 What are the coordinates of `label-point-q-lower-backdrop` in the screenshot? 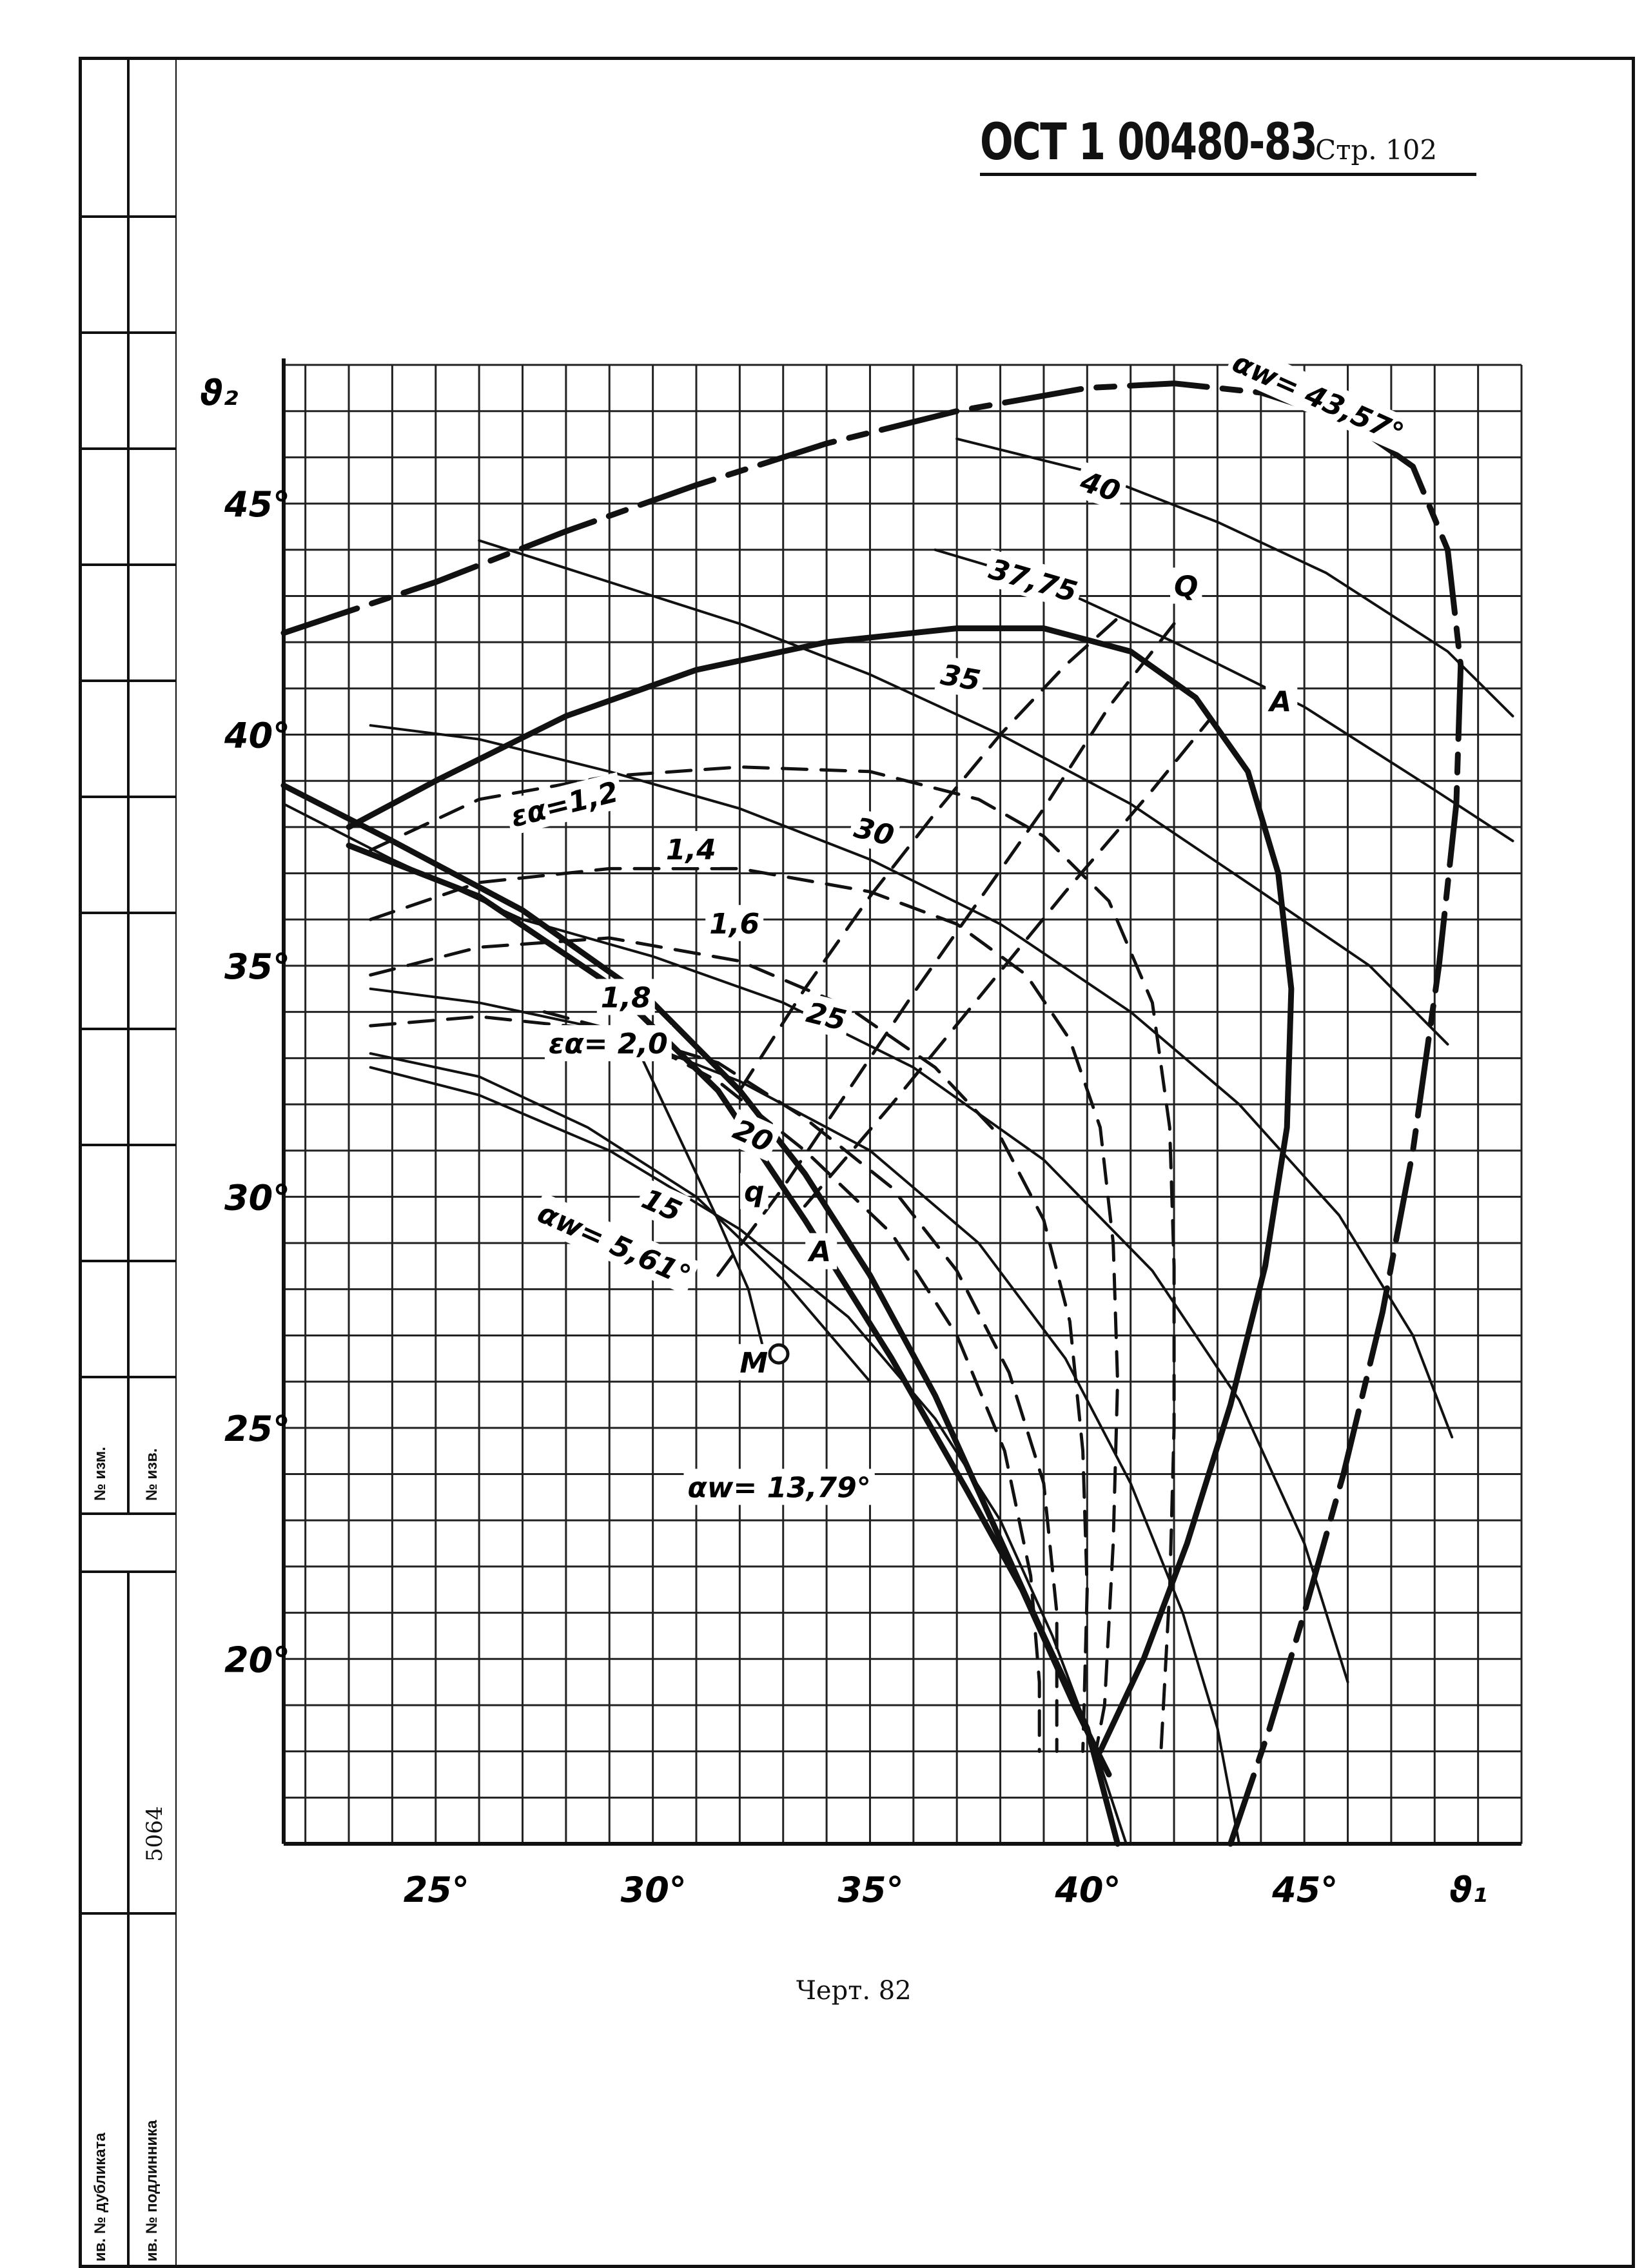 It's located at (754, 1191).